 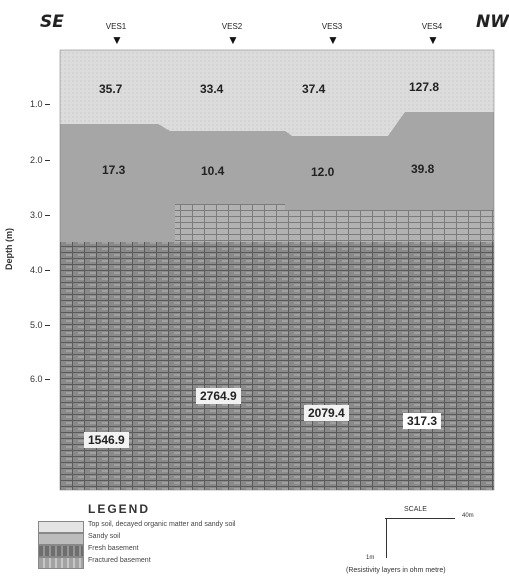 I want to click on legend-label-fresh-basement: Fresh basement, so click(x=113, y=548).